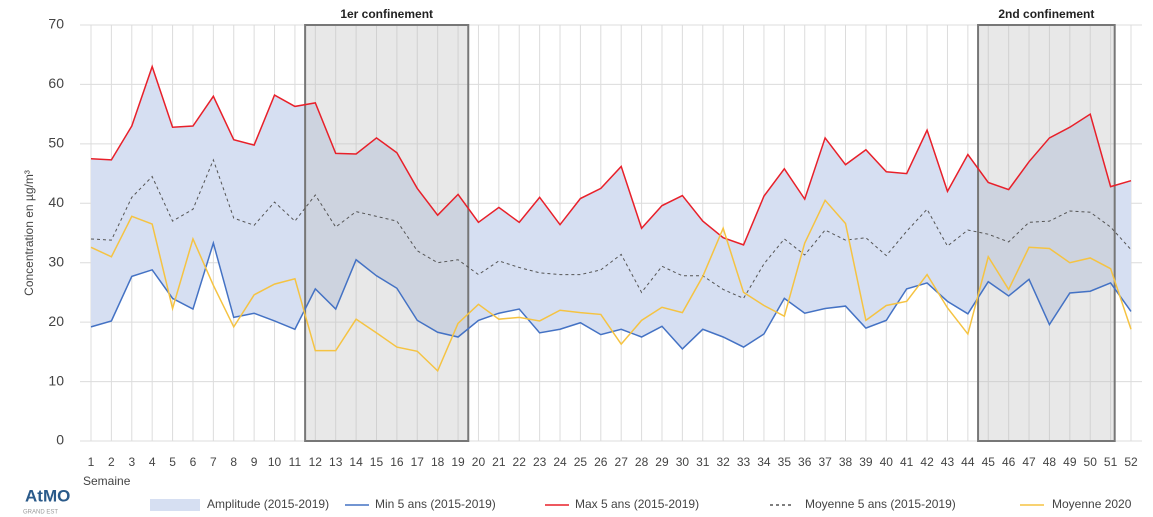  I want to click on x-tick-label: 26, so click(601, 462).